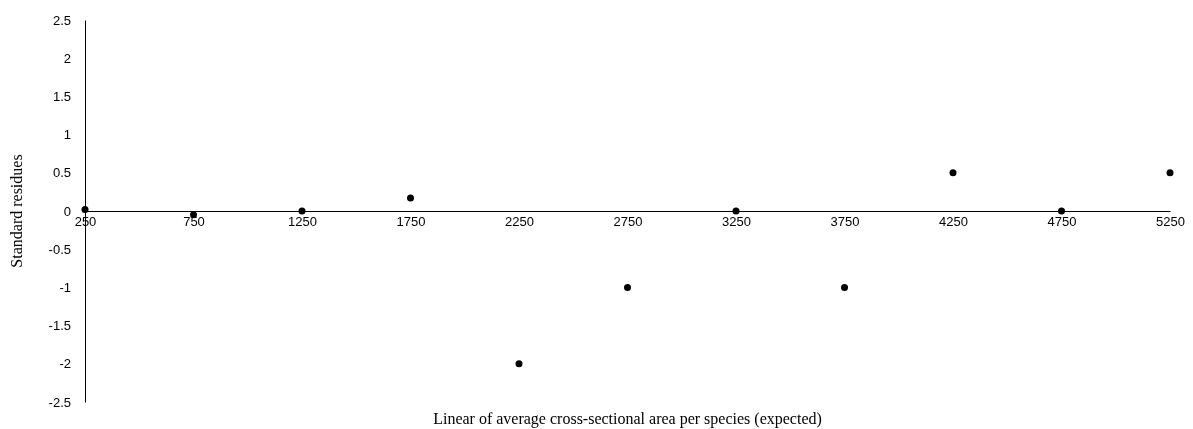 The image size is (1193, 429). Describe the element at coordinates (736, 222) in the screenshot. I see `x-tick-label: 3250` at that location.